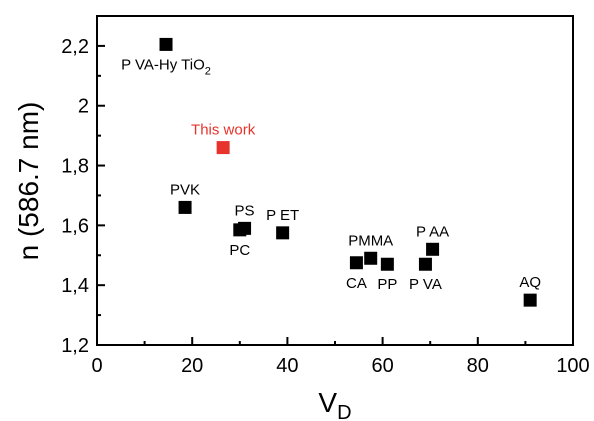 The image size is (594, 421). Describe the element at coordinates (245, 210) in the screenshot. I see `point-label: PS` at that location.